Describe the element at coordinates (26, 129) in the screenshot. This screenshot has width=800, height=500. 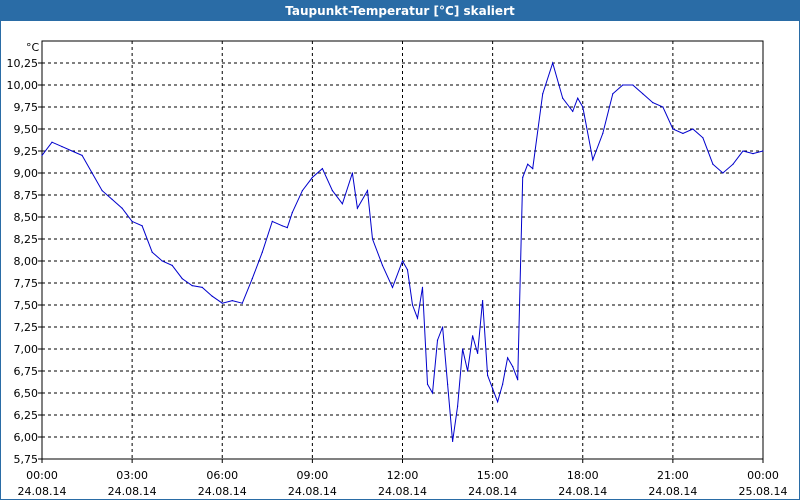
I see `y-tick-label: 9,50` at that location.